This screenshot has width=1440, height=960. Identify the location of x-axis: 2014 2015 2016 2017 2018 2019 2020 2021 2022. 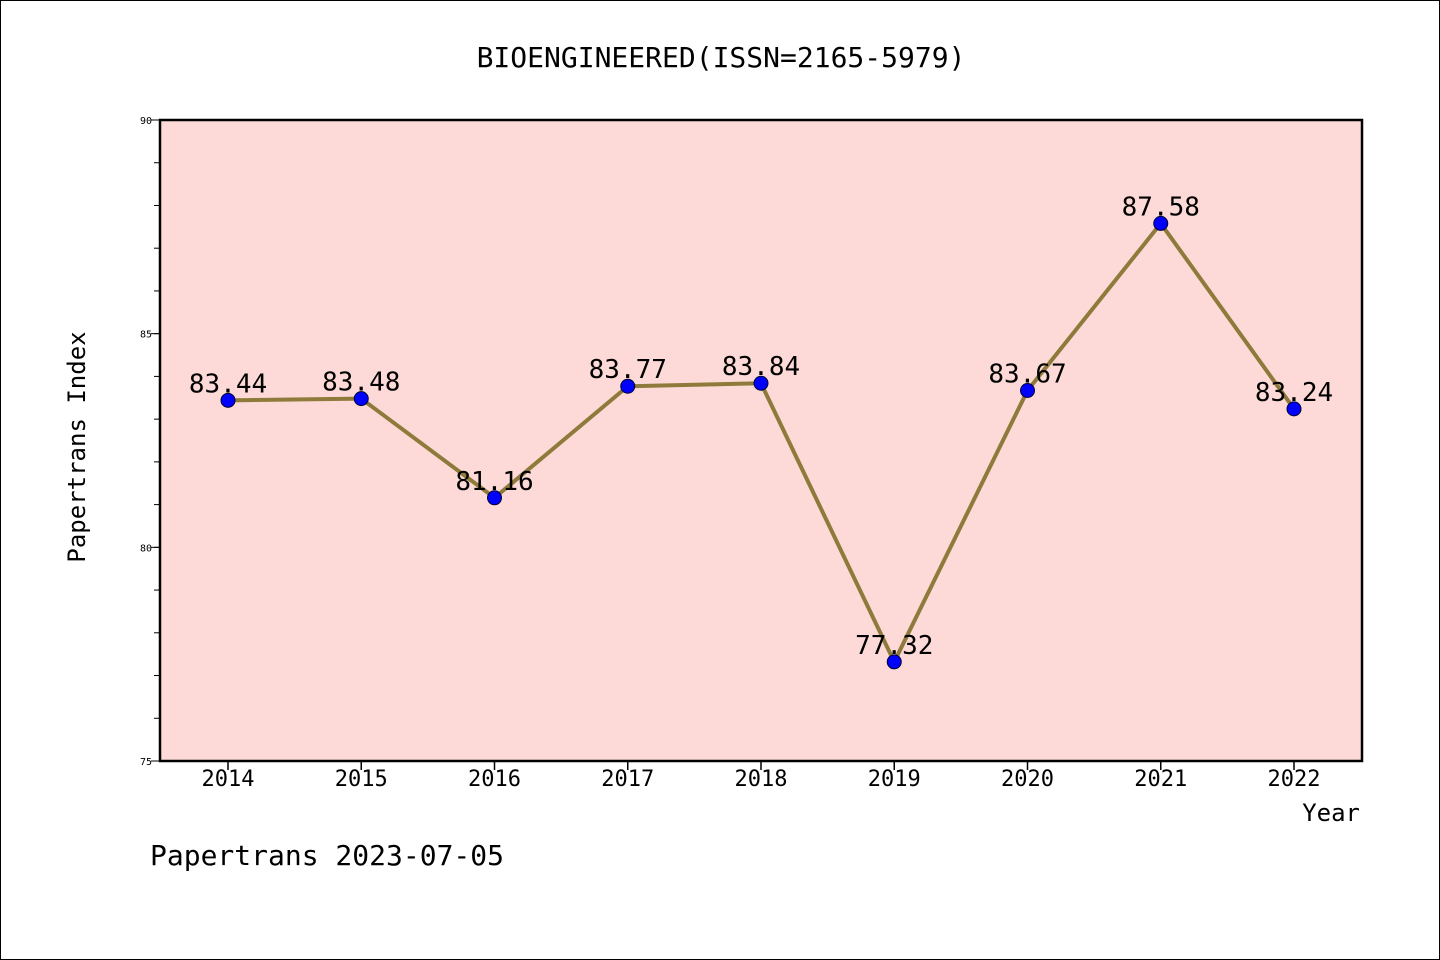
(761, 776).